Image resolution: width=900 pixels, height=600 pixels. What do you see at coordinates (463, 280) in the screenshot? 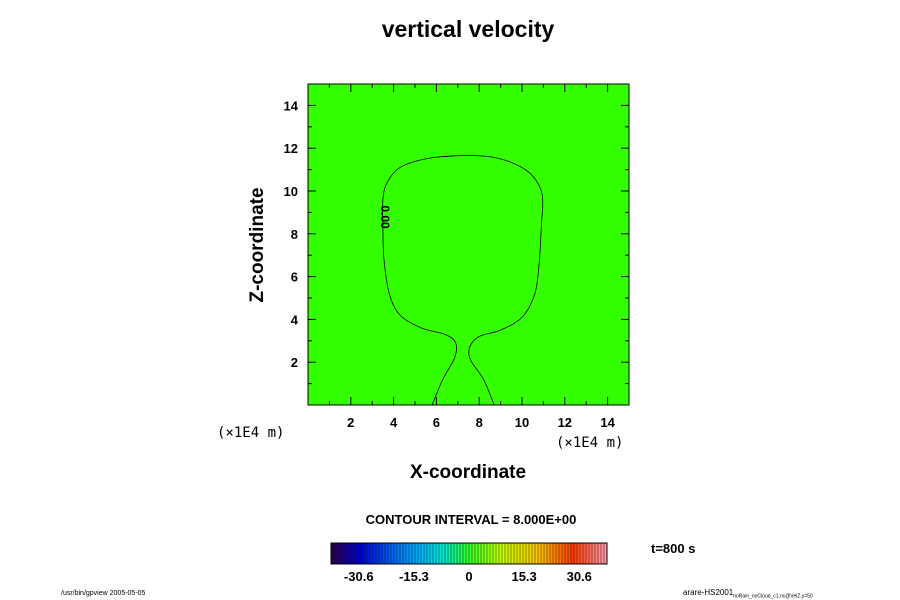
I see `contour-line-zero` at bounding box center [463, 280].